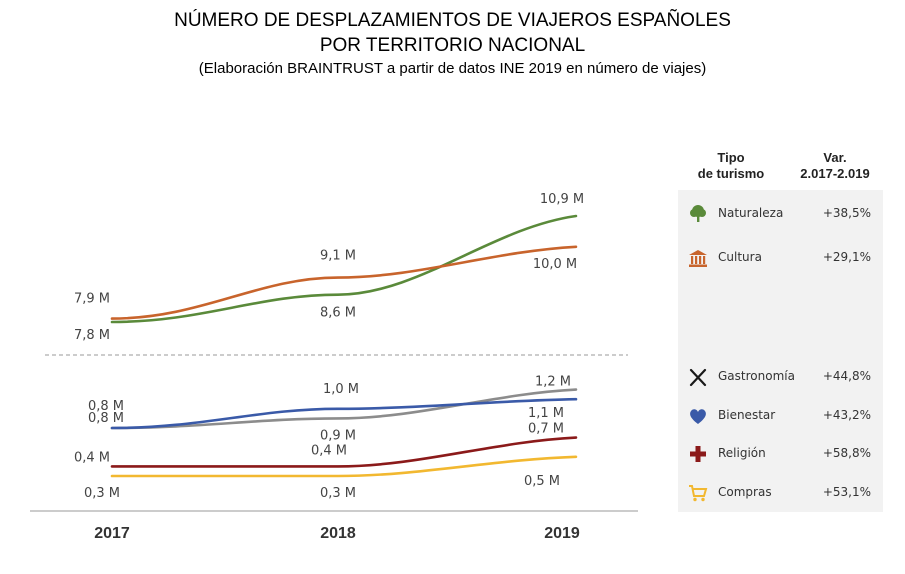 This screenshot has height=574, width=905. What do you see at coordinates (698, 213) in the screenshot?
I see `tree-icon` at bounding box center [698, 213].